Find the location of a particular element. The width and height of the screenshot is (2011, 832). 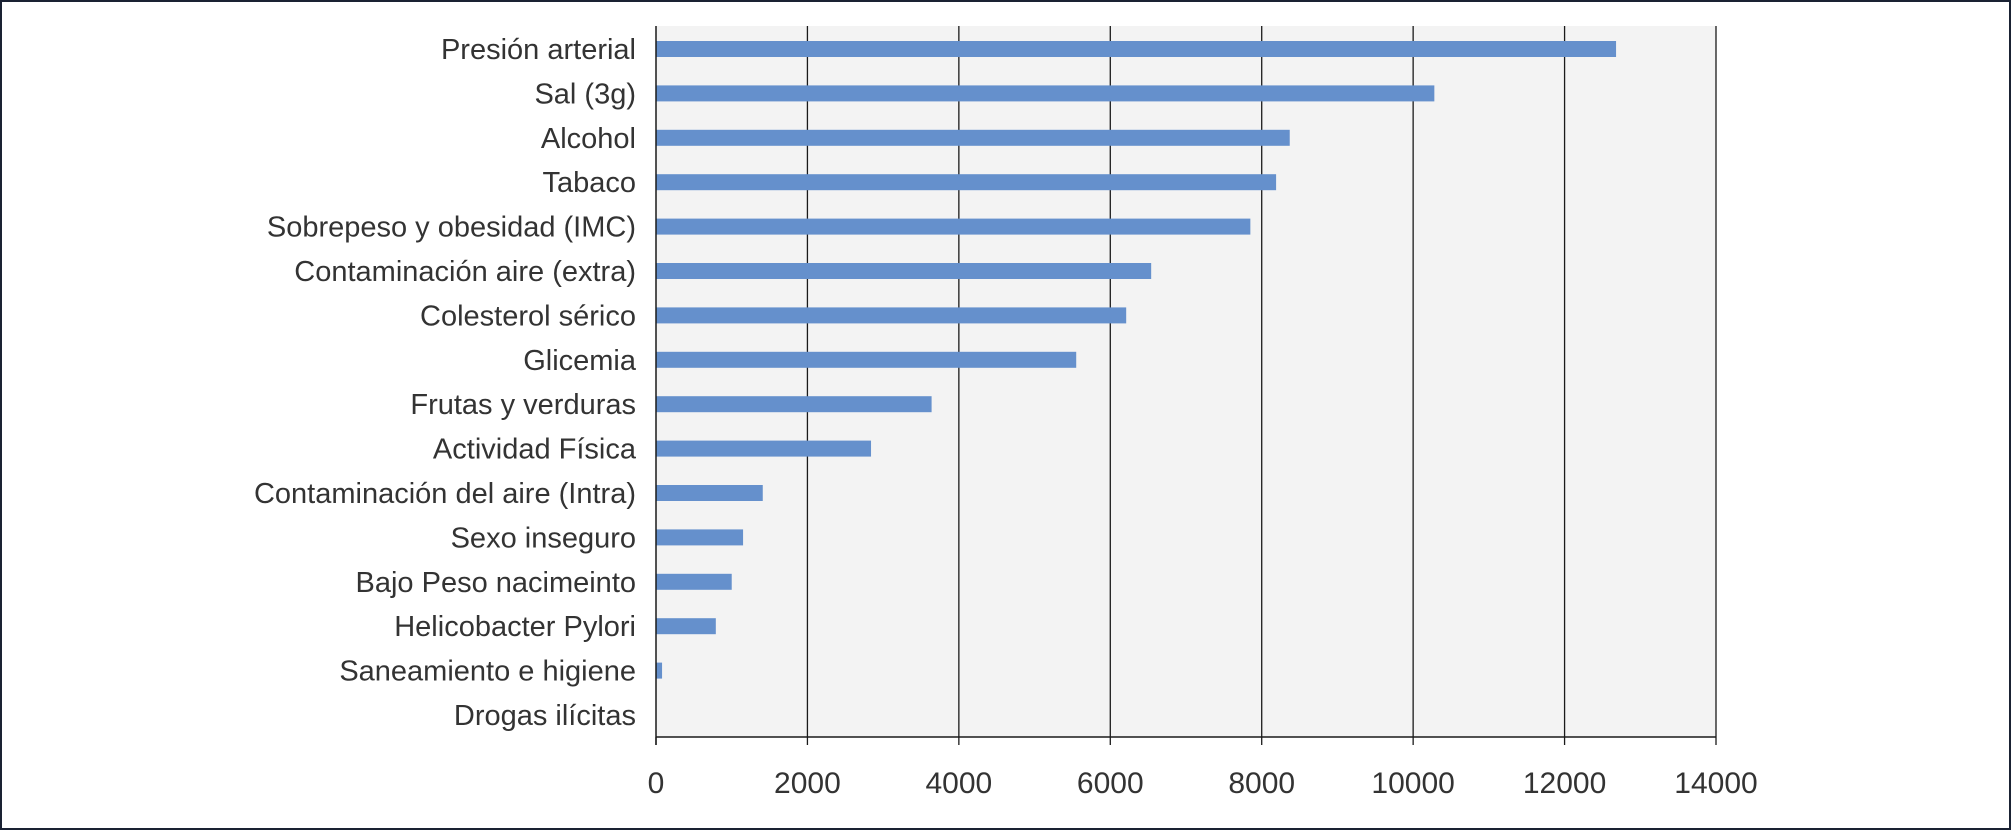

x-tick-labels: 0 2000 4000 6000 8000 10000 12000 14000 is located at coordinates (1203, 783).